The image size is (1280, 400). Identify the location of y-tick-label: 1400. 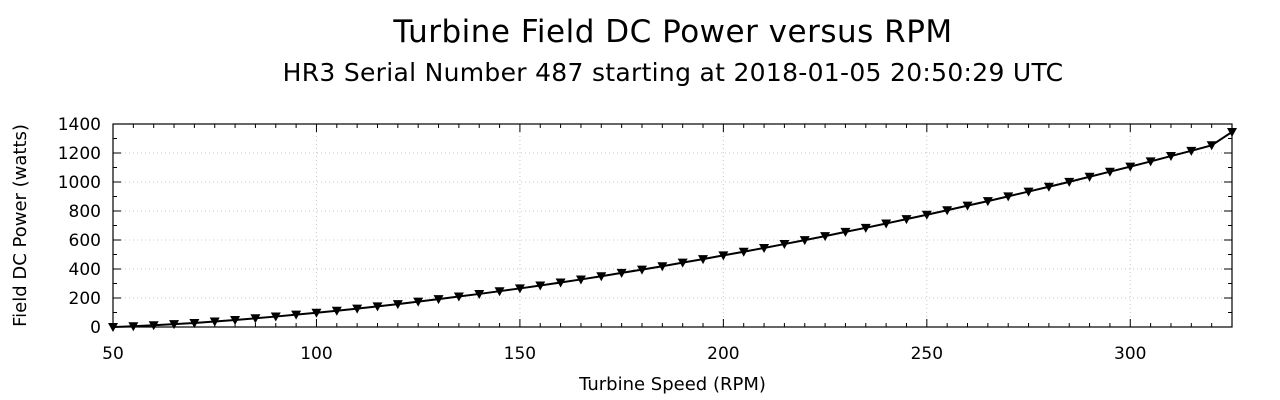
(79, 125).